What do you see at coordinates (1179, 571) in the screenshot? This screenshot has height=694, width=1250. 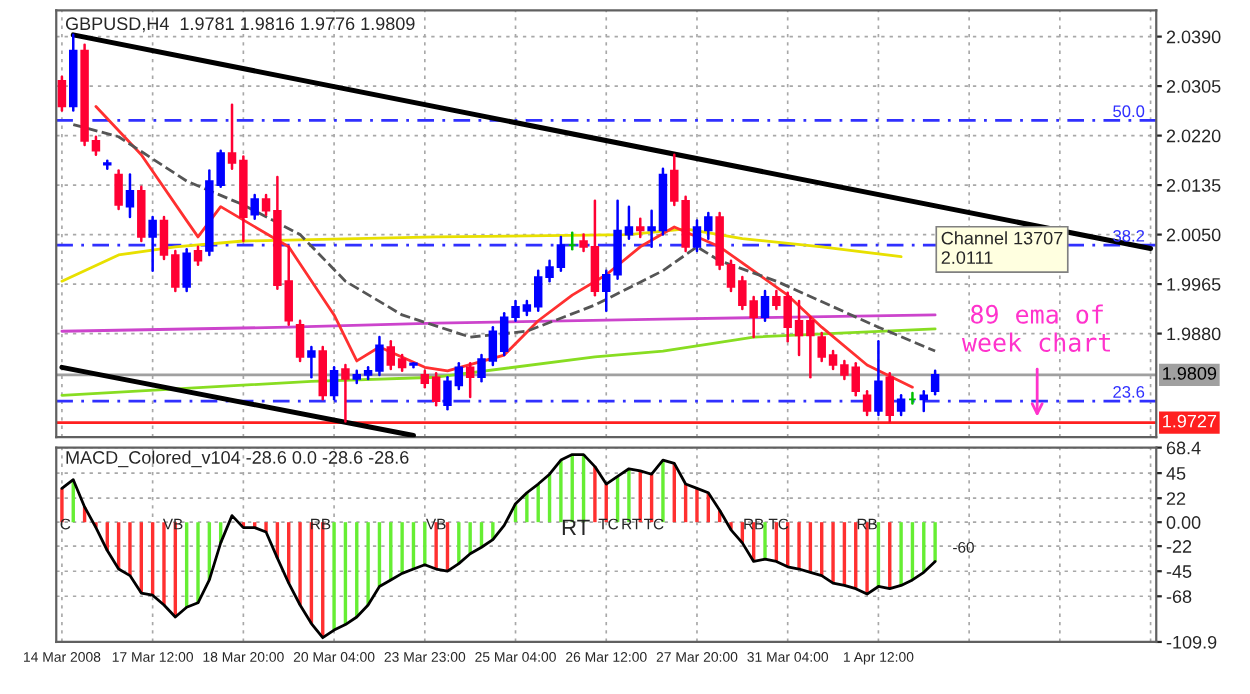 I see `y-tick-label: -45` at bounding box center [1179, 571].